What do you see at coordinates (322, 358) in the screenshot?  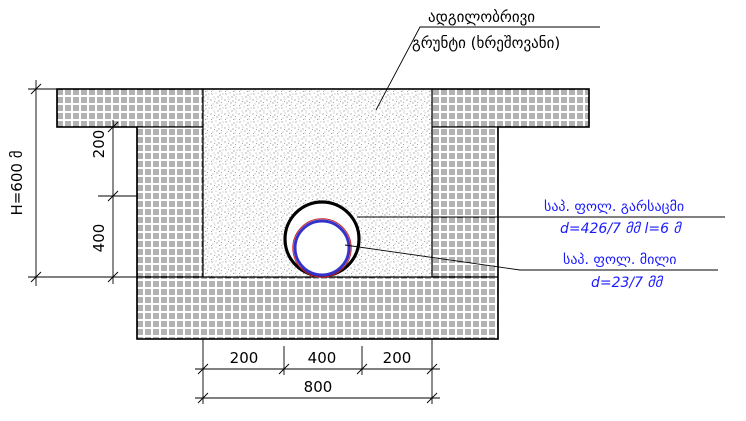 I see `dim-bottom-middle: 400` at bounding box center [322, 358].